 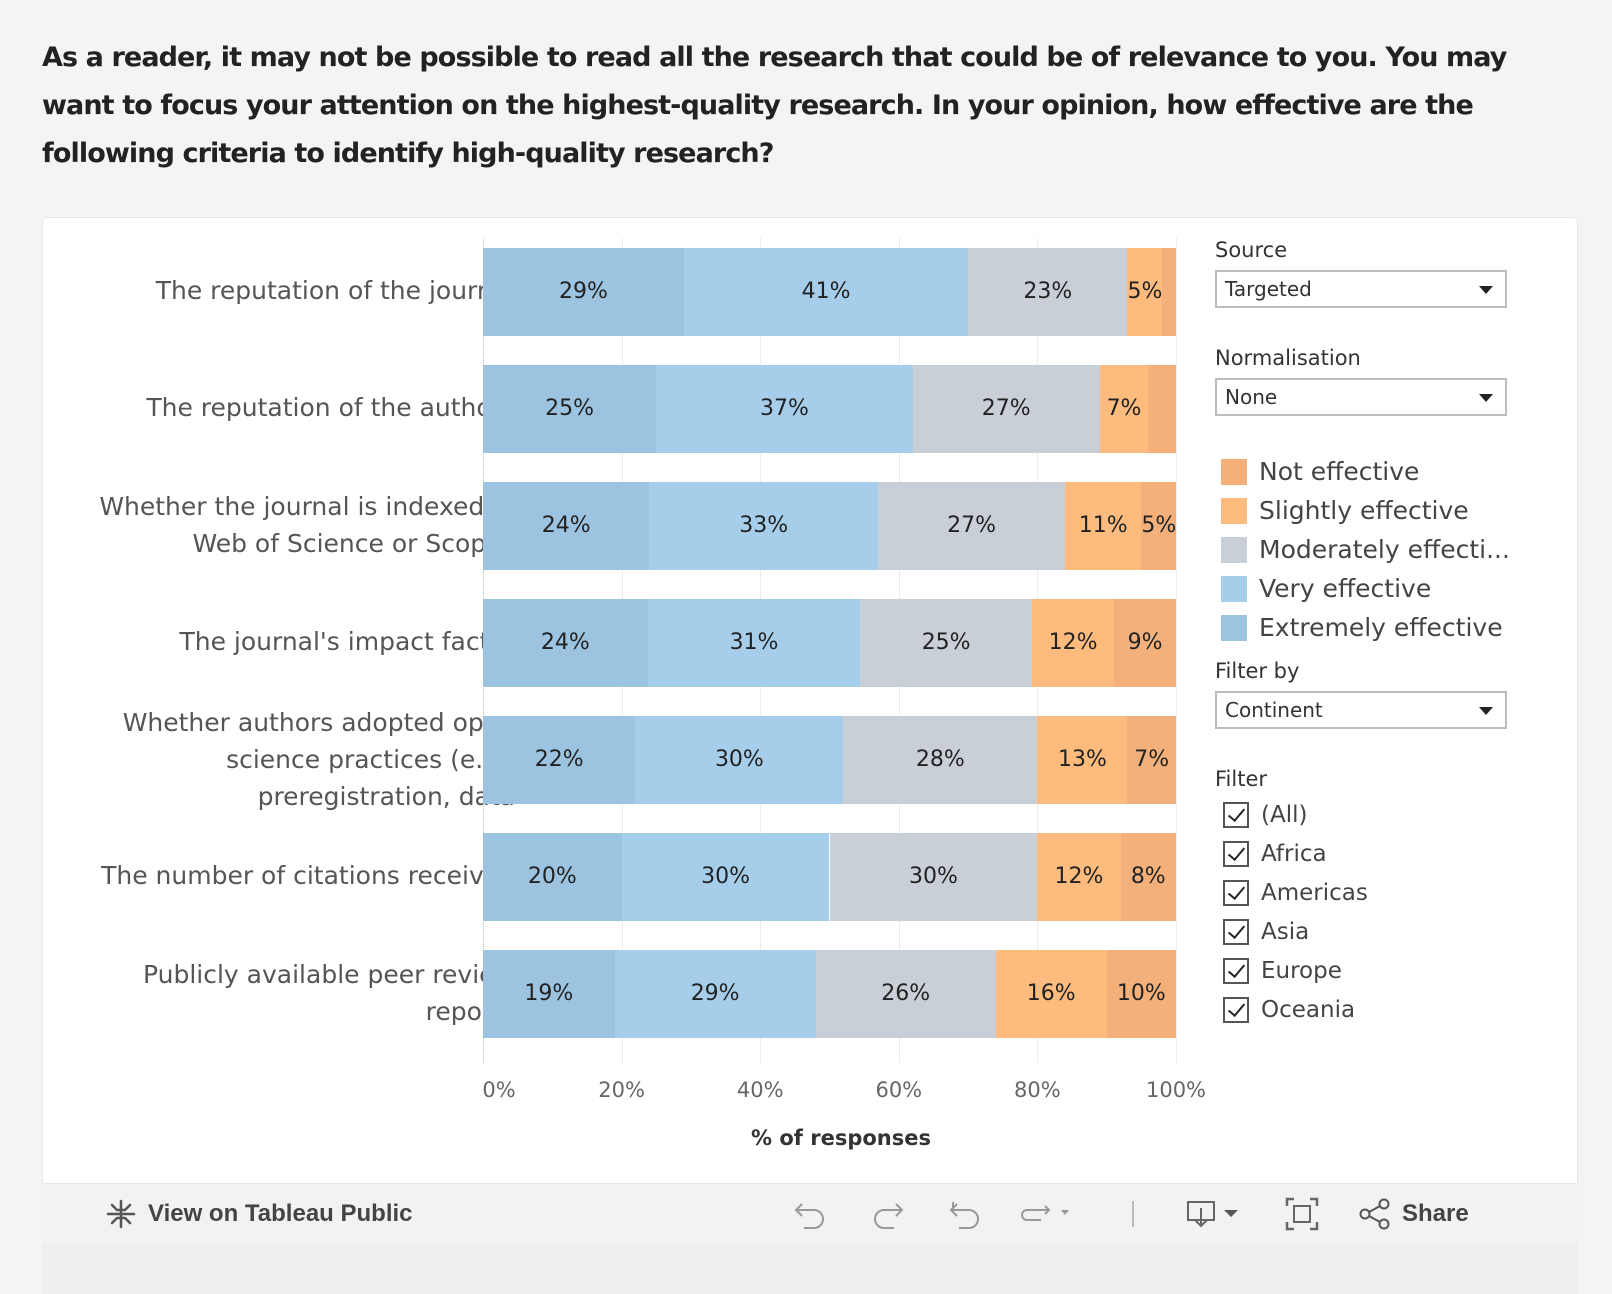 What do you see at coordinates (1047, 1214) in the screenshot?
I see `refresh-button` at bounding box center [1047, 1214].